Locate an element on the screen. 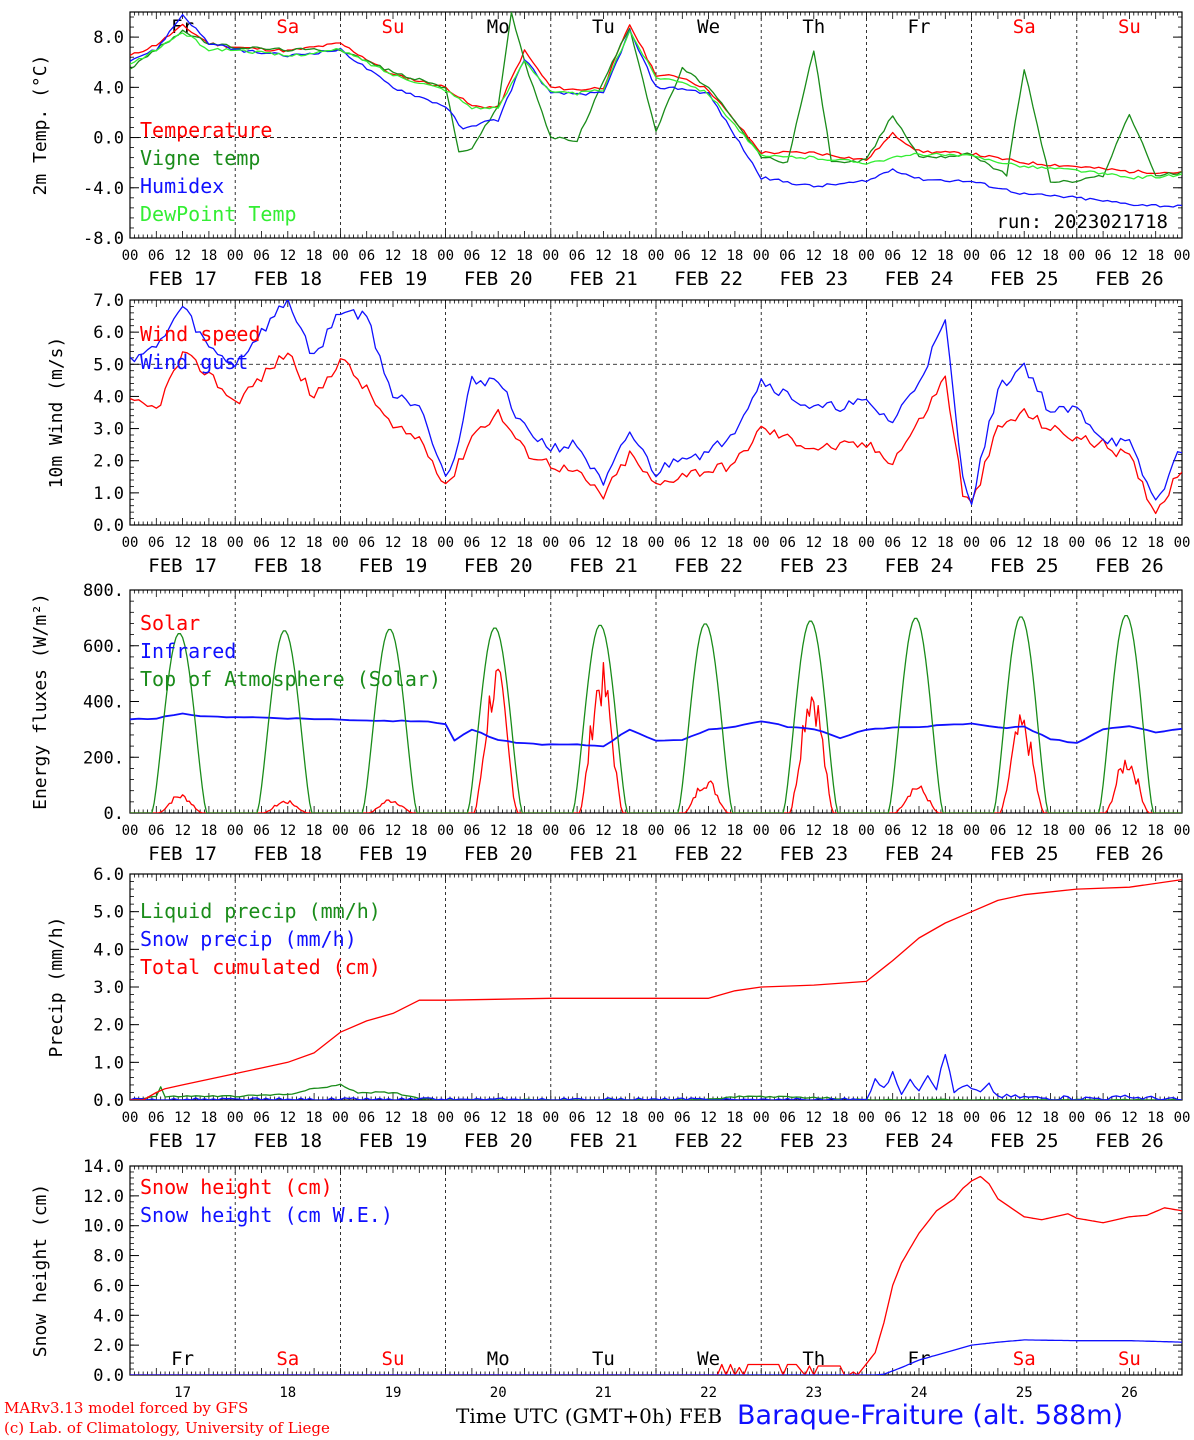 Image resolution: width=1194 pixels, height=1440 pixels. y-axis-label: Snow height (cm) is located at coordinates (40, 1270).